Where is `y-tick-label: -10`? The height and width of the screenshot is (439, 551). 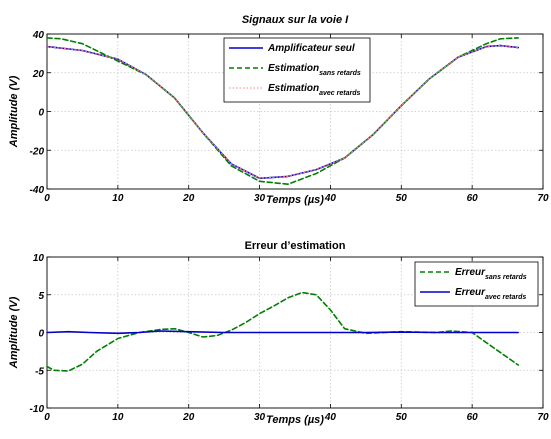 y-tick-label: -10 is located at coordinates (37, 409).